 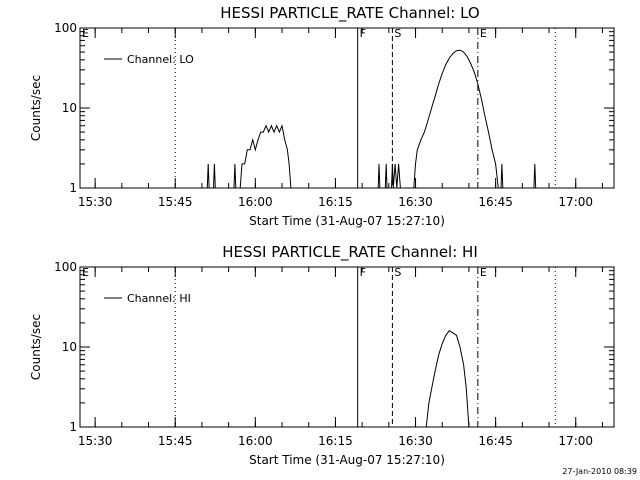 I want to click on chart-title-lo: HESSI PARTICLE_RATE Channel: LO, so click(x=349, y=13).